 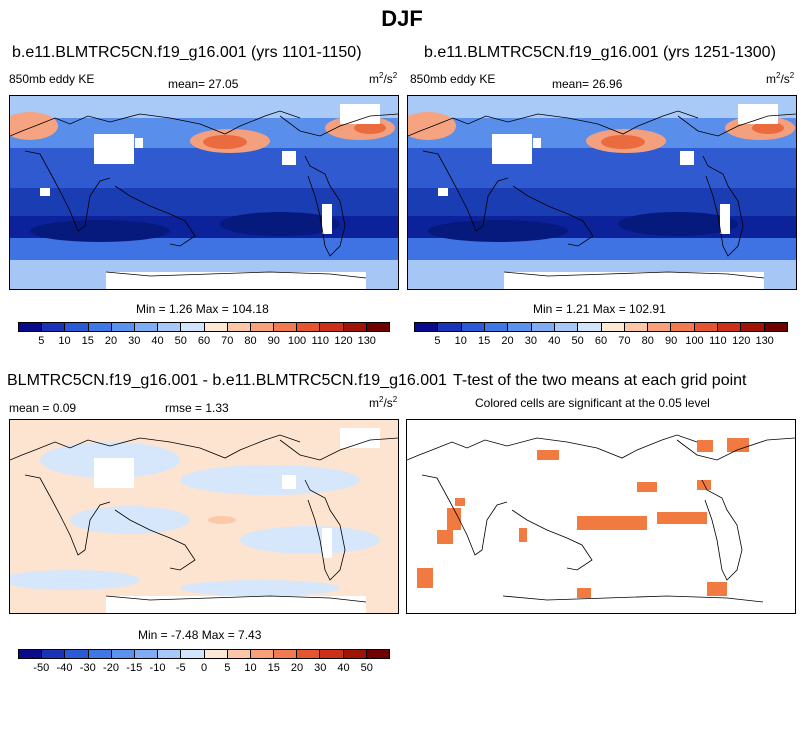 I want to click on panel2-colorbar-tick-label: 5, so click(x=437, y=341).